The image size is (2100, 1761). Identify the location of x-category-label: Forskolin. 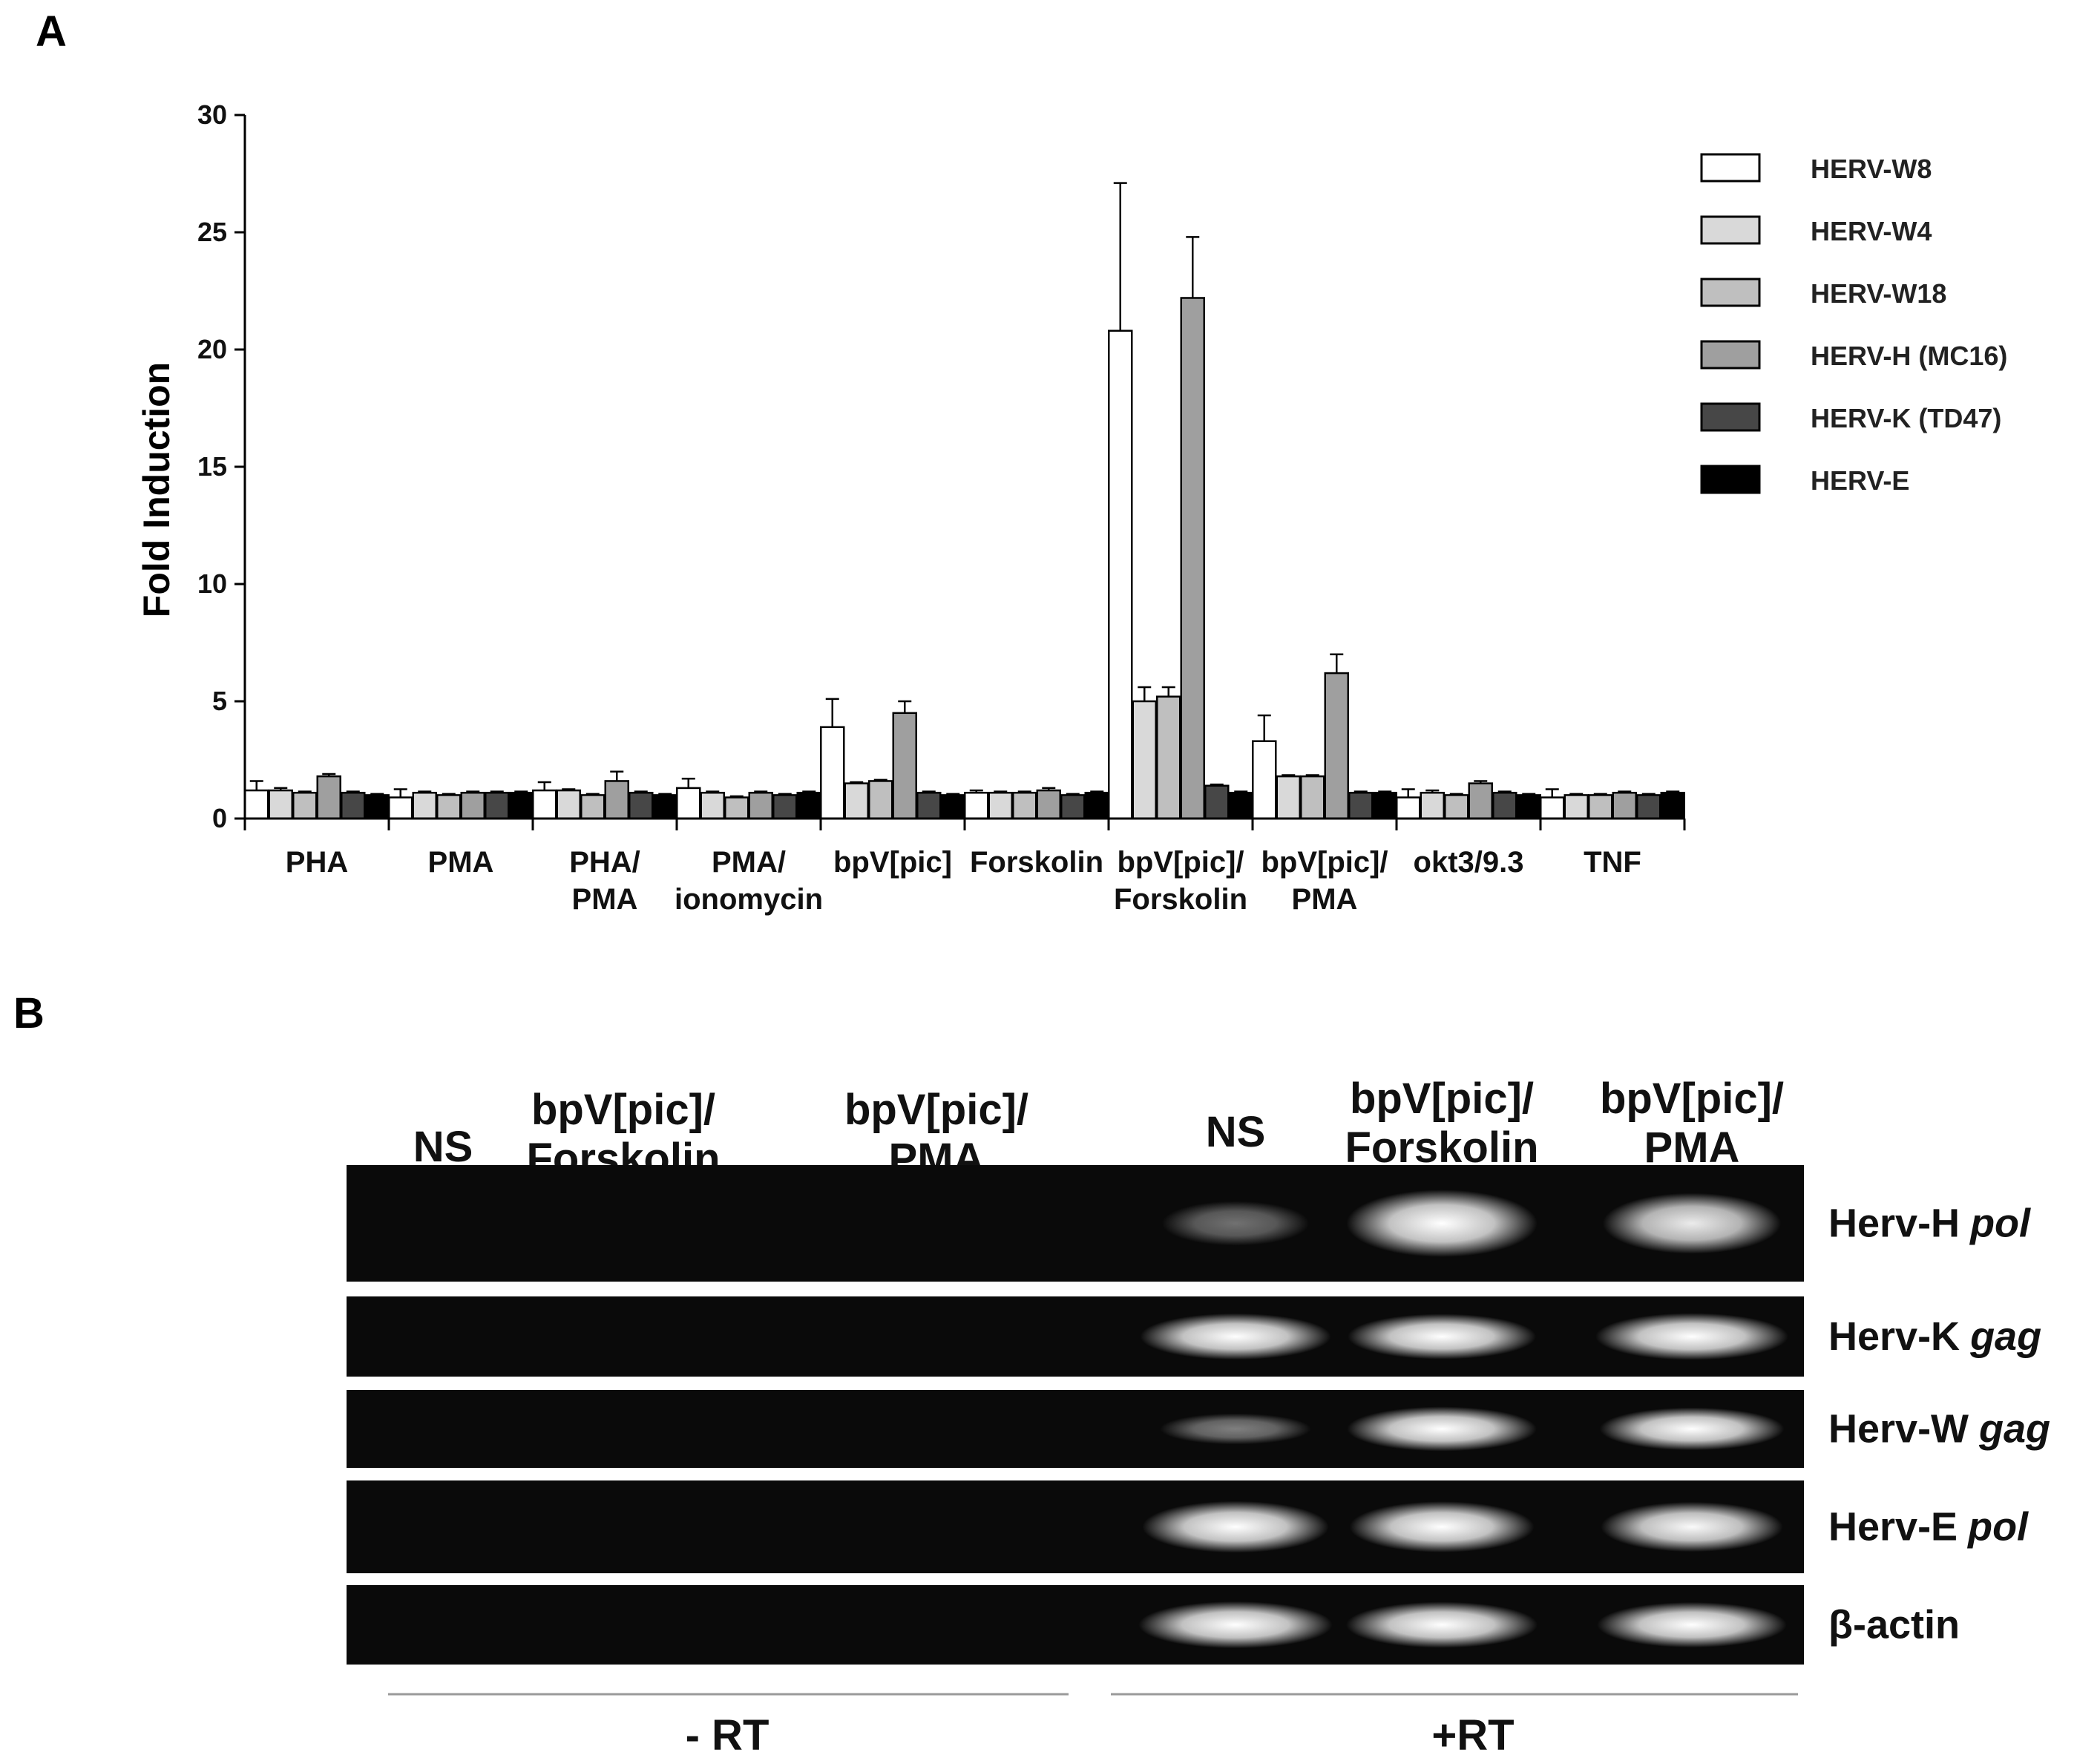
(1037, 863).